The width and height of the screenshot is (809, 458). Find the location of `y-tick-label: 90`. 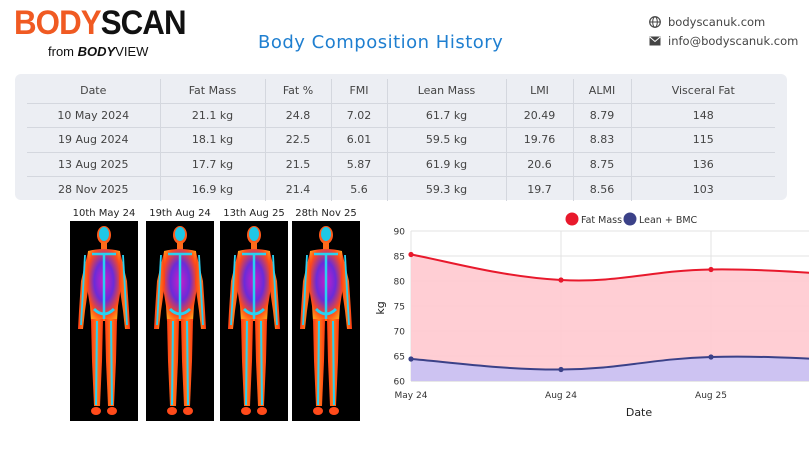

y-tick-label: 90 is located at coordinates (400, 233).